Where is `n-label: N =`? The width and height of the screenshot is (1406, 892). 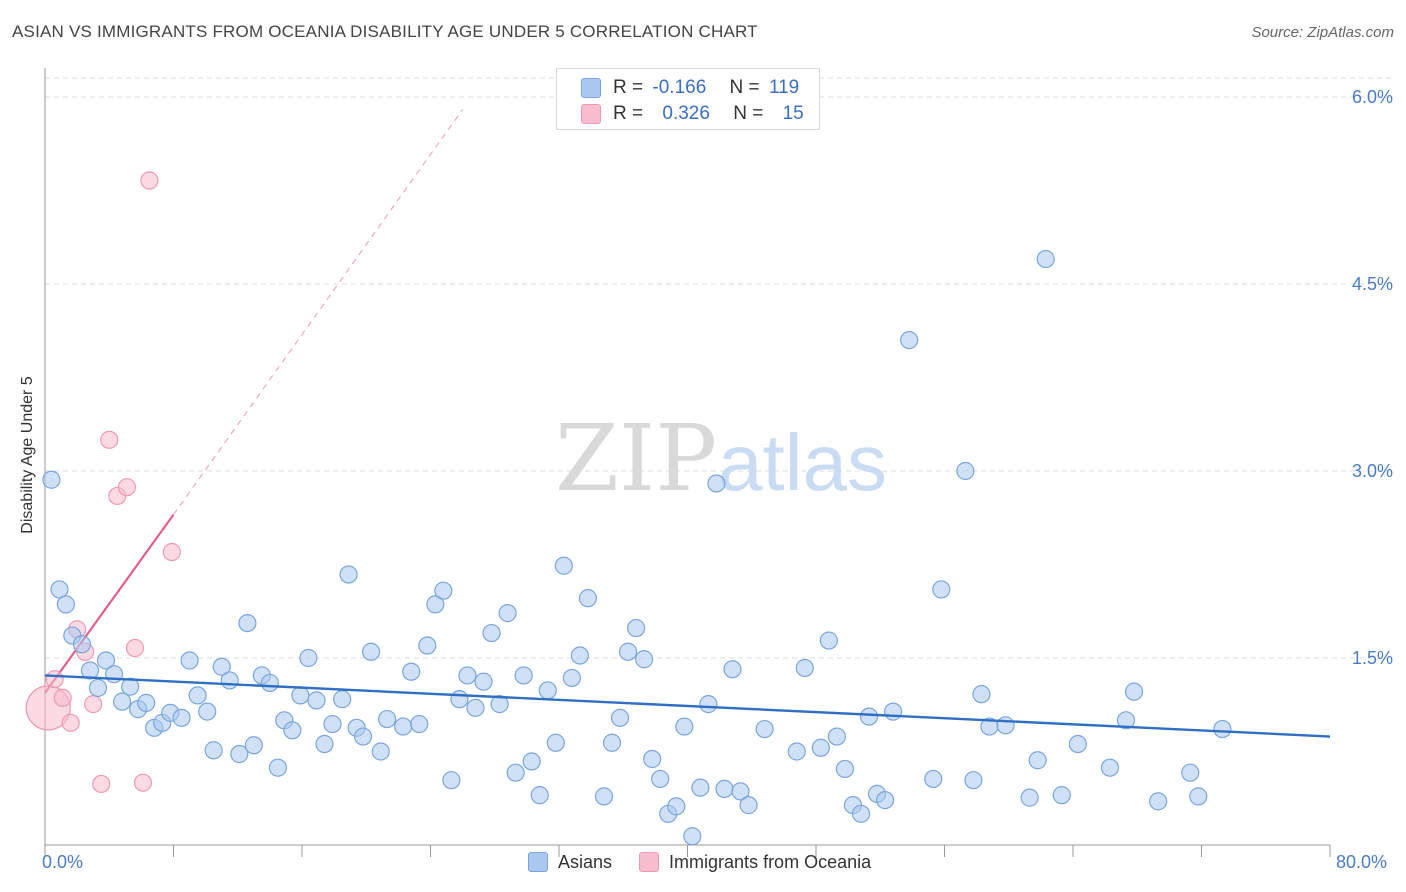
n-label: N = is located at coordinates (748, 113).